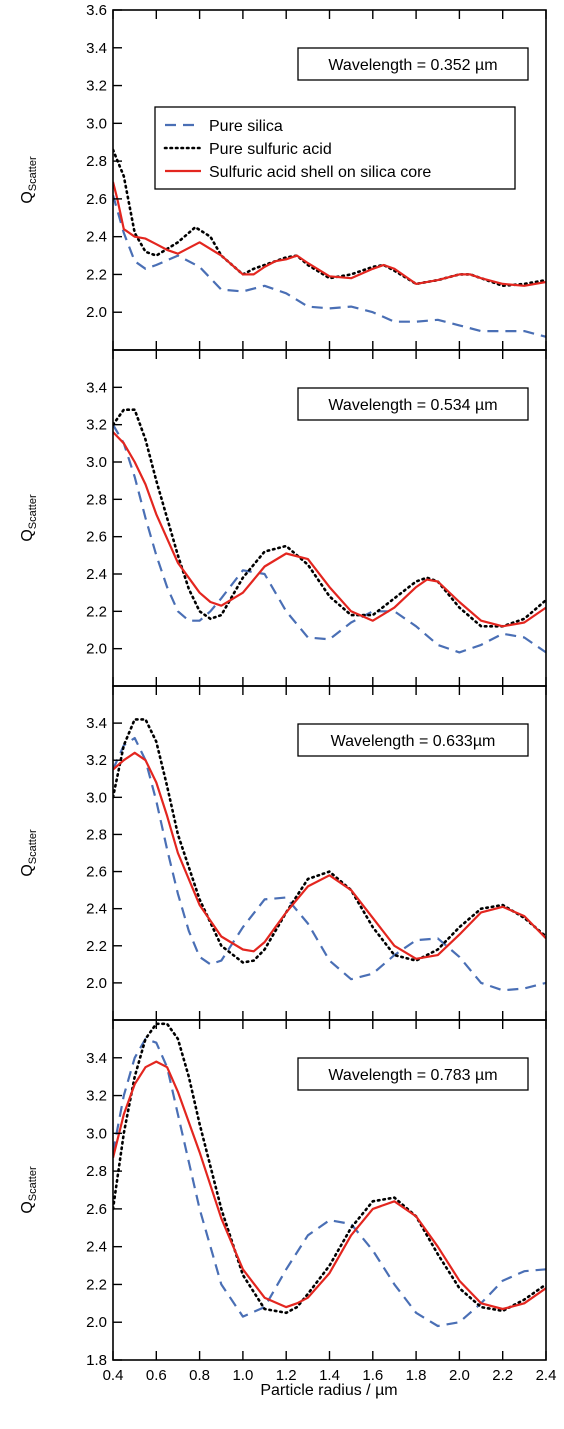 The height and width of the screenshot is (1429, 564). I want to click on x-tick-label: 2.2, so click(502, 1375).